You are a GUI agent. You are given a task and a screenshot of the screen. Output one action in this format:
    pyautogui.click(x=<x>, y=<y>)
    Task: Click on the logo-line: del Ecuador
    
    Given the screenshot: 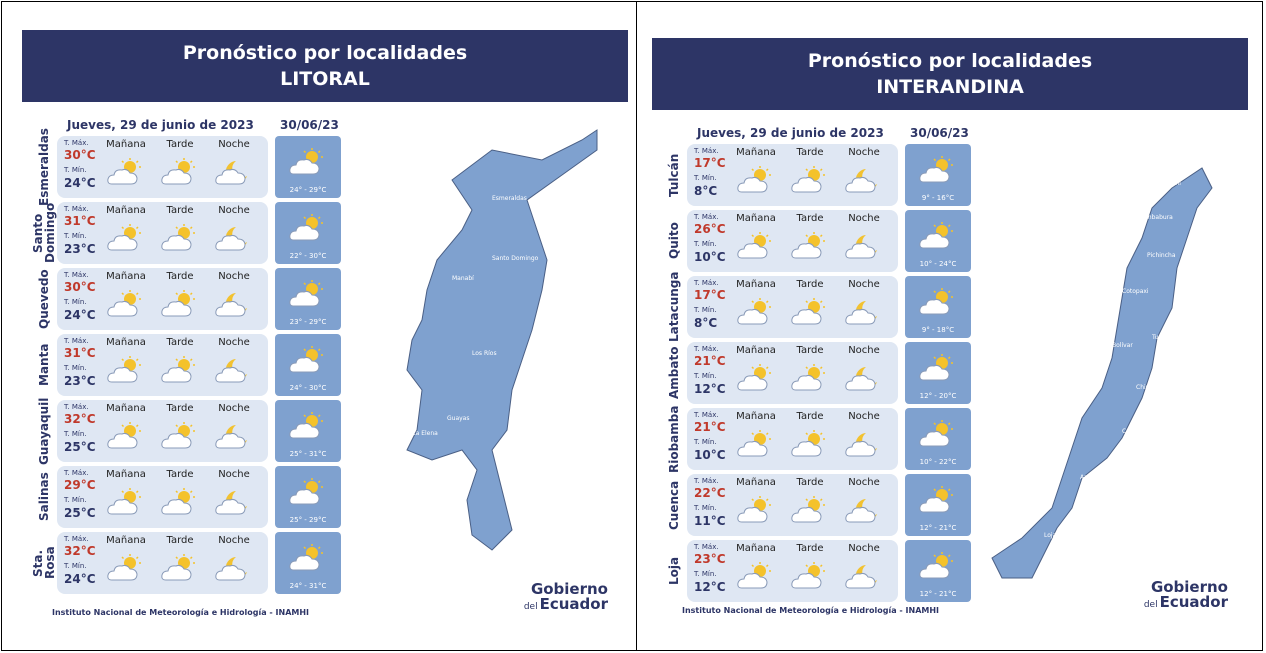 What is the action you would take?
    pyautogui.click(x=1186, y=604)
    